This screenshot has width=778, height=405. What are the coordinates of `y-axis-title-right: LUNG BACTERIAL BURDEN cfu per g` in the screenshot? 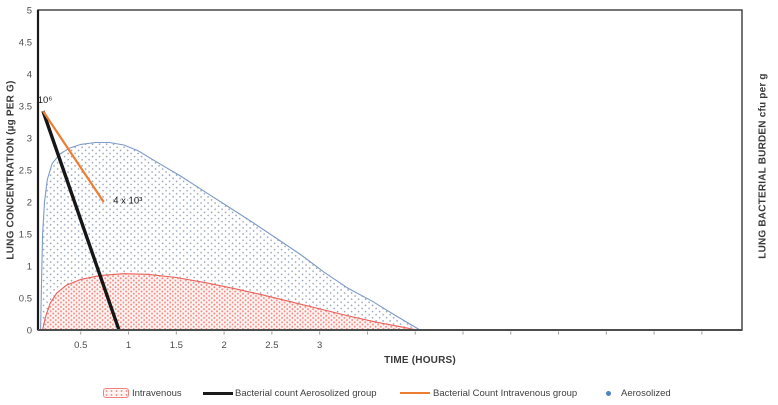 It's located at (763, 166).